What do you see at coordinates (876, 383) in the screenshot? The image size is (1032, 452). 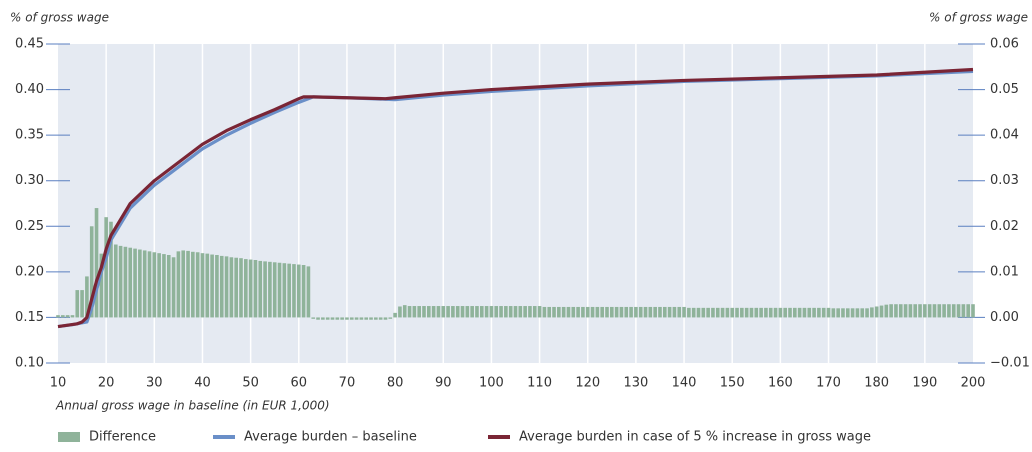 I see `x-tick-label: 180` at bounding box center [876, 383].